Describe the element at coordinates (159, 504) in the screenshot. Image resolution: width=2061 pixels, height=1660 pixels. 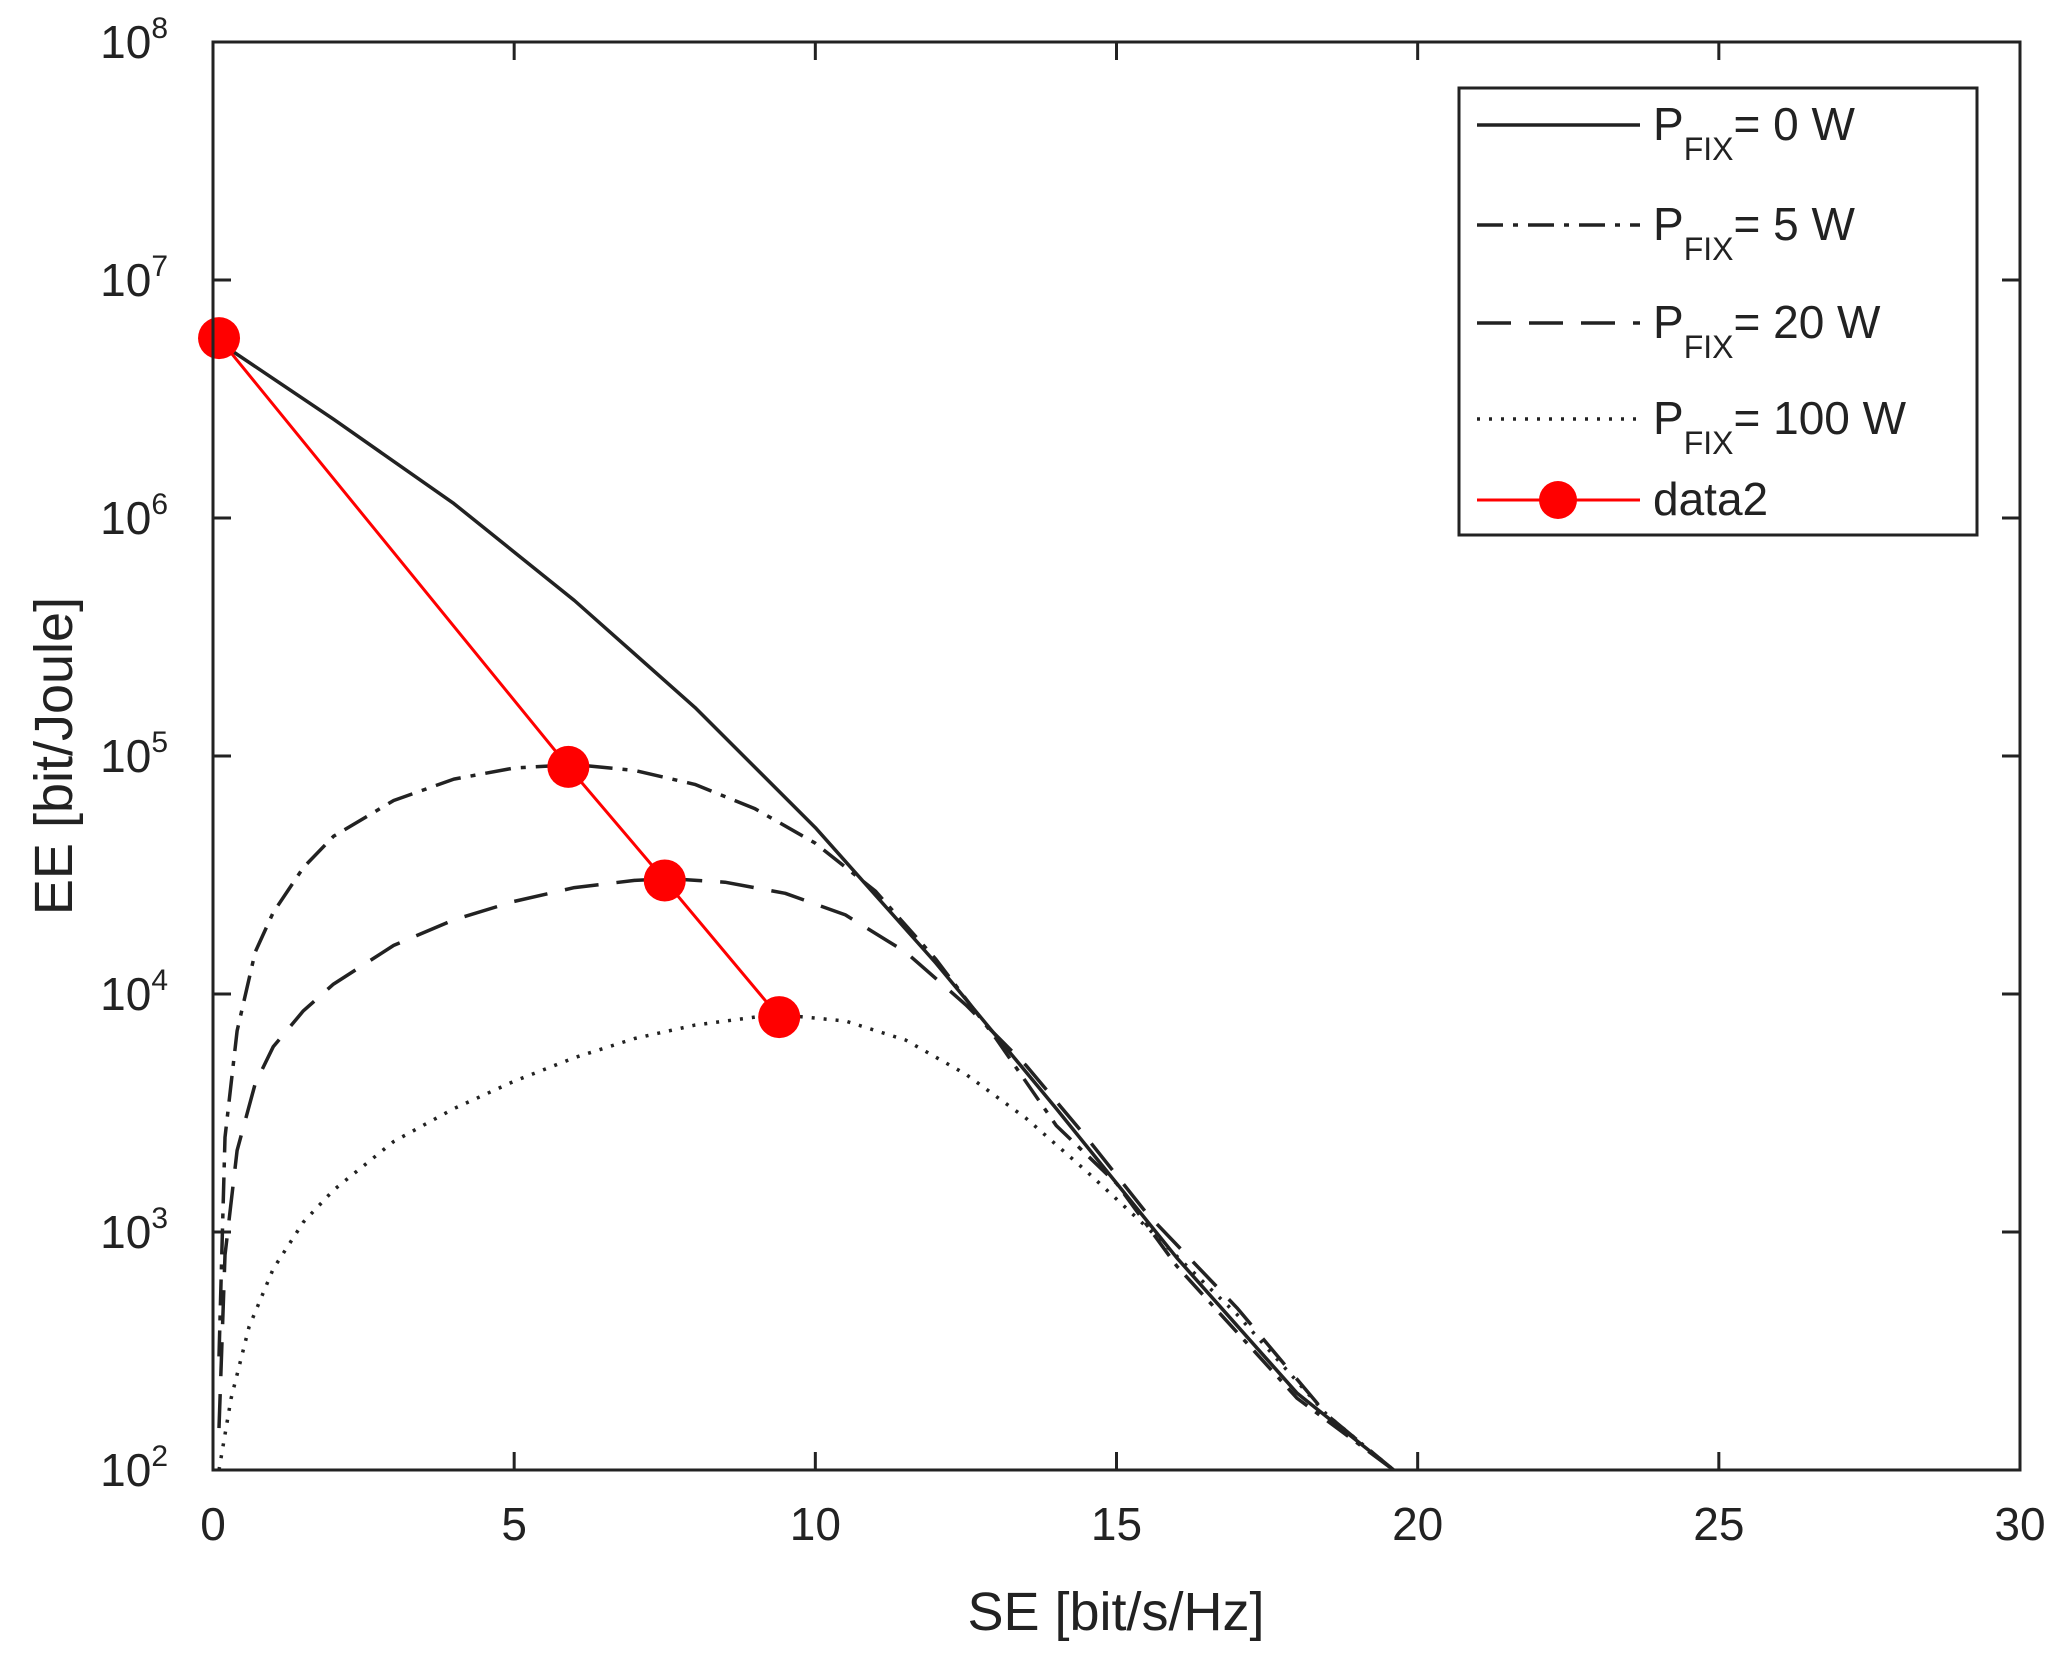
I see `y-tick-exponent: 6` at that location.